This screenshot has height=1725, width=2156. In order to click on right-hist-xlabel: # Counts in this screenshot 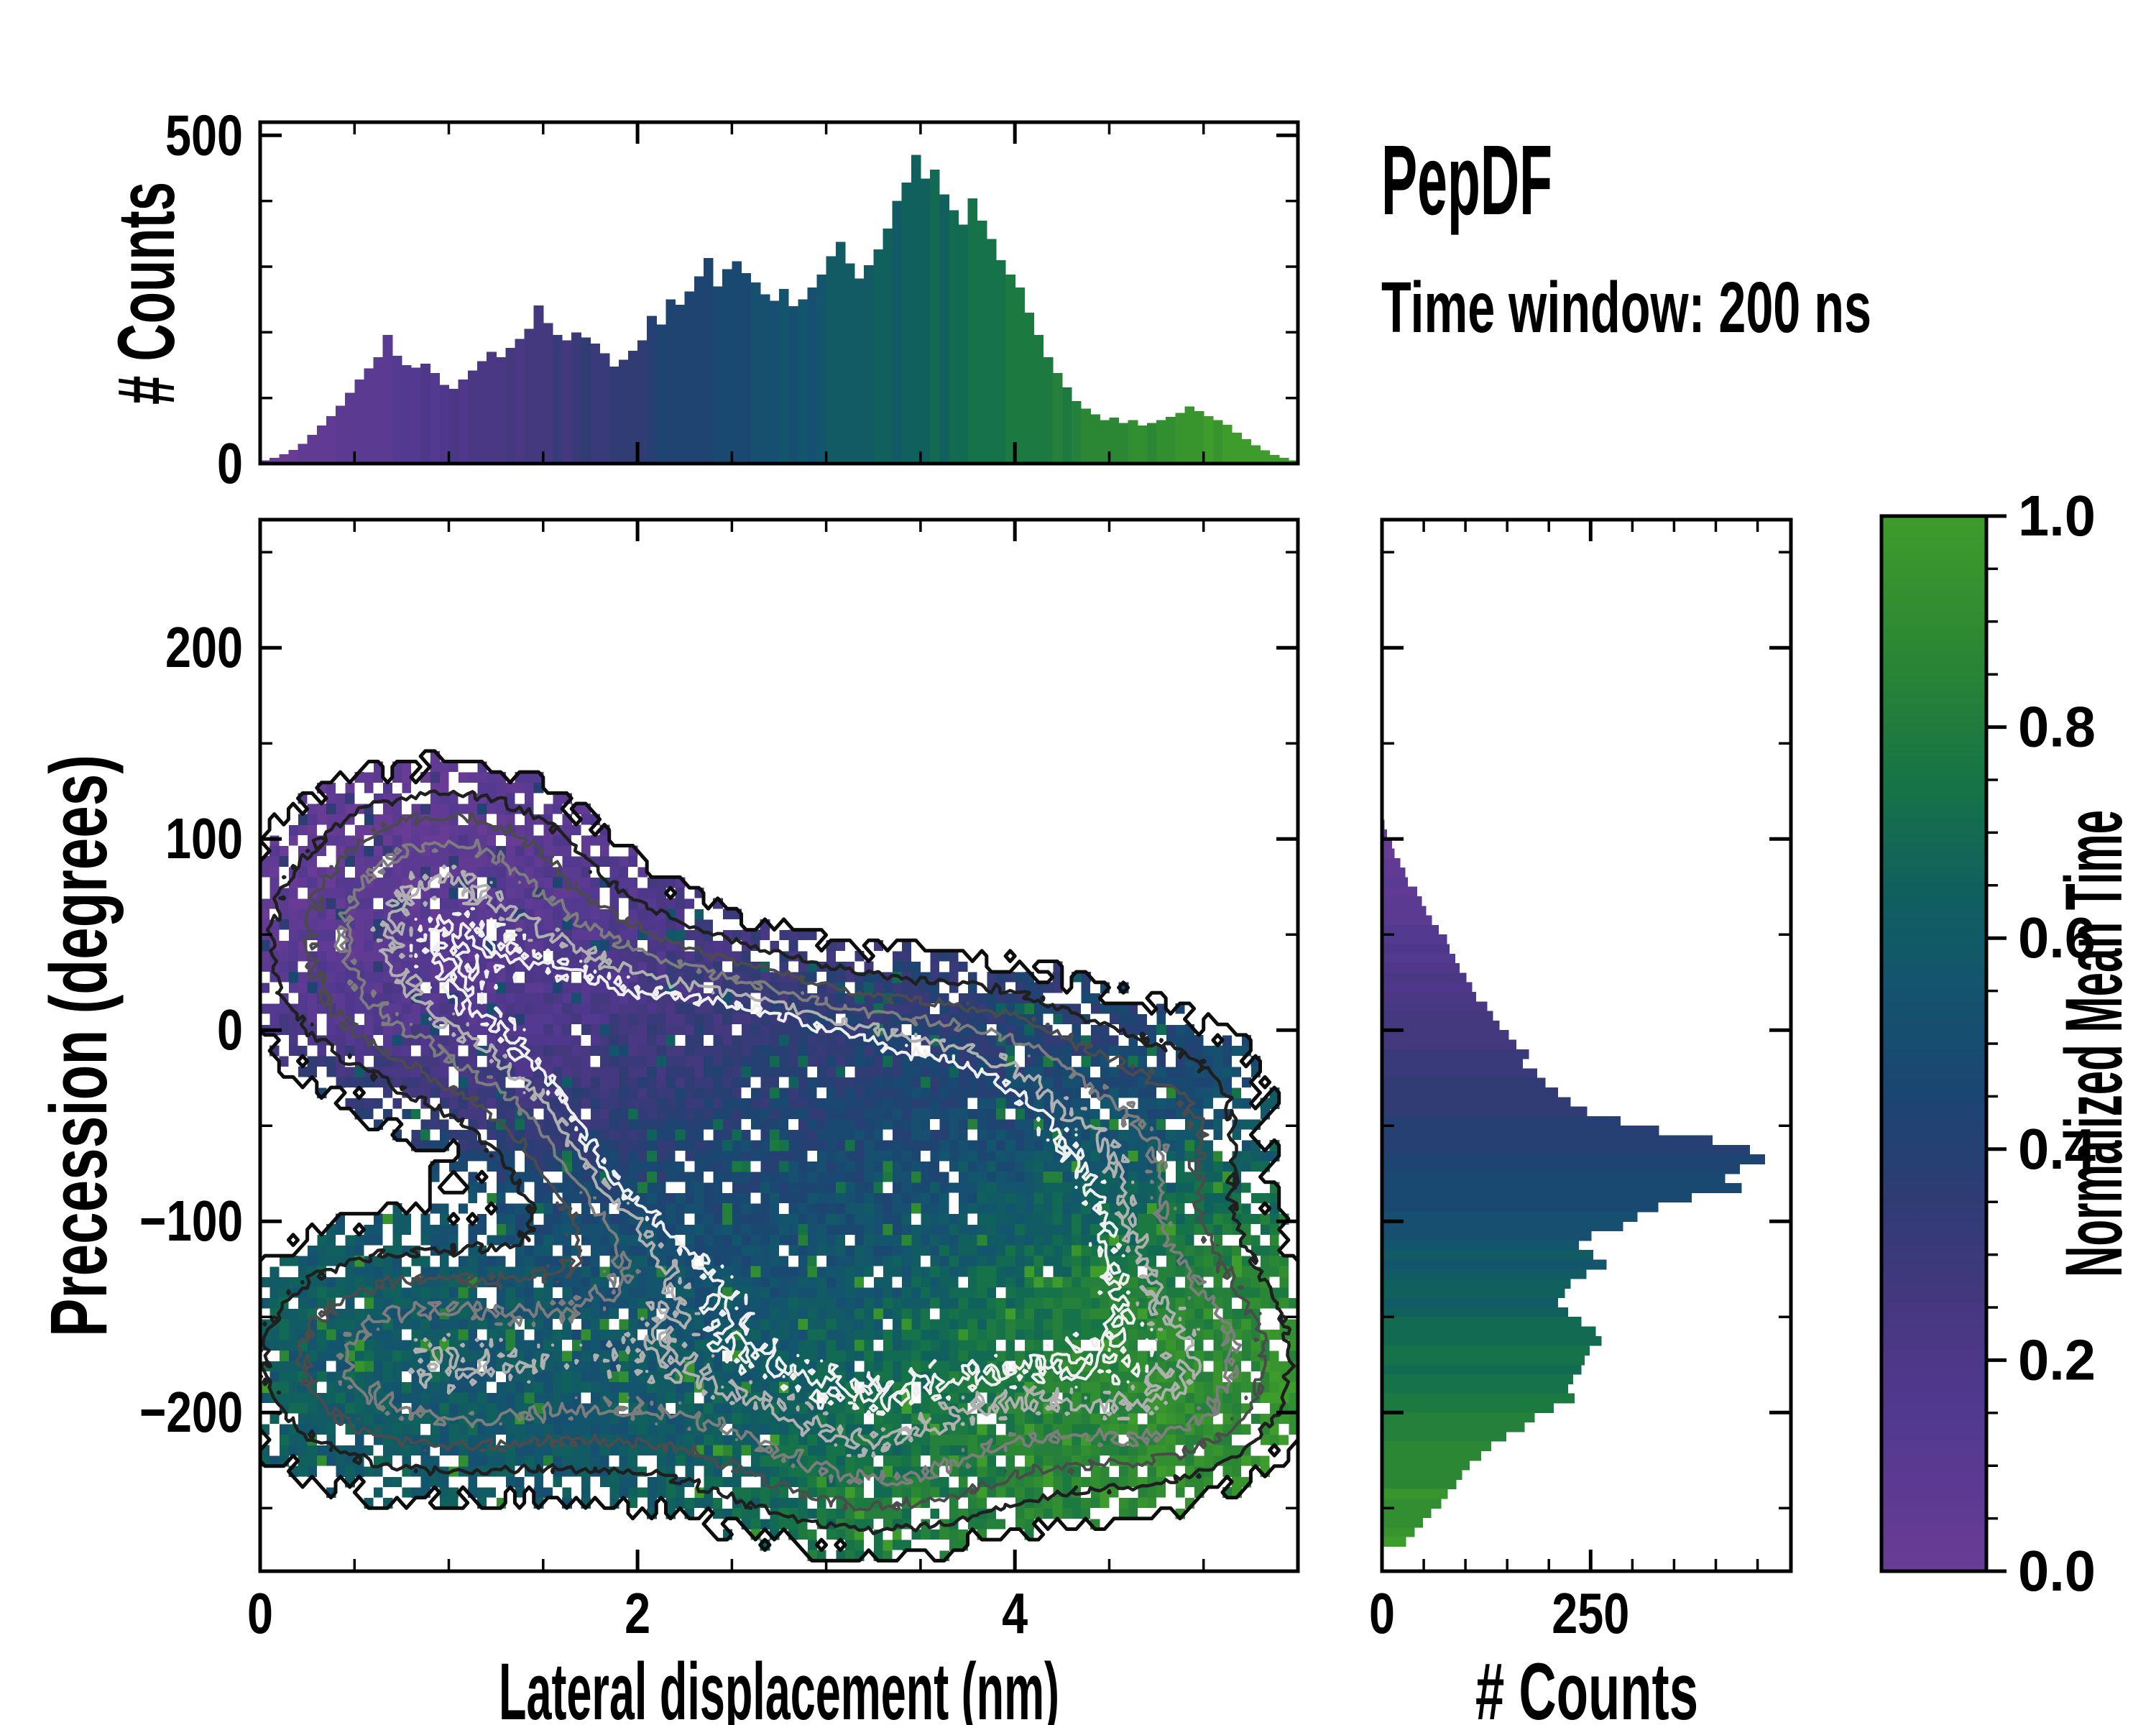, I will do `click(1586, 1686)`.